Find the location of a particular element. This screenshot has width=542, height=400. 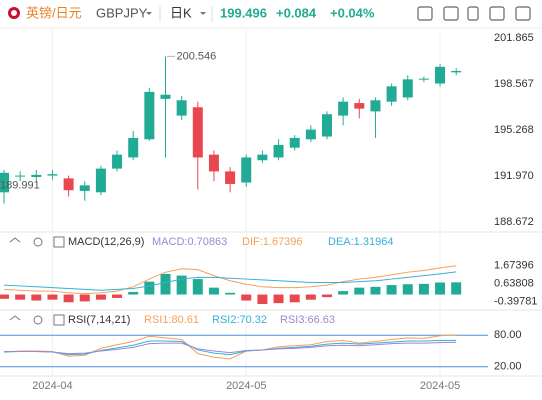

y-tick-label: 80.00 is located at coordinates (508, 335).